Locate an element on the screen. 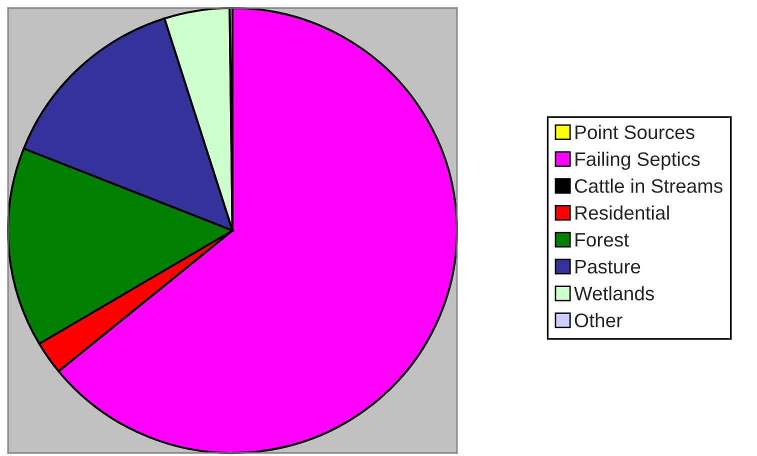 Image resolution: width=757 pixels, height=456 pixels. legend-label: Wetlands is located at coordinates (614, 293).